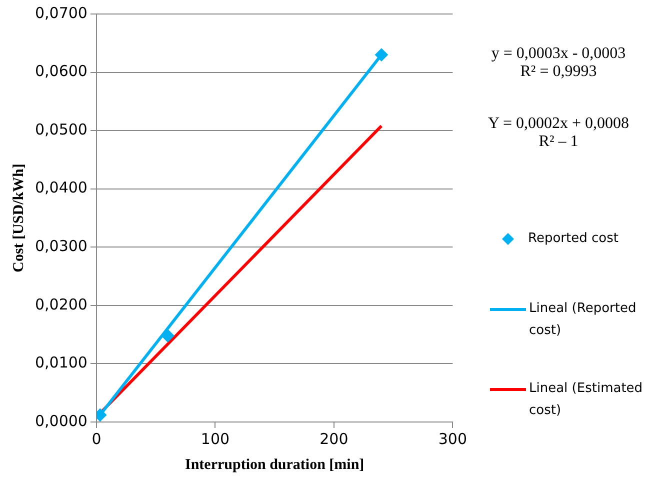 The height and width of the screenshot is (478, 647). I want to click on y-tick-label: 0,0300, so click(61, 246).